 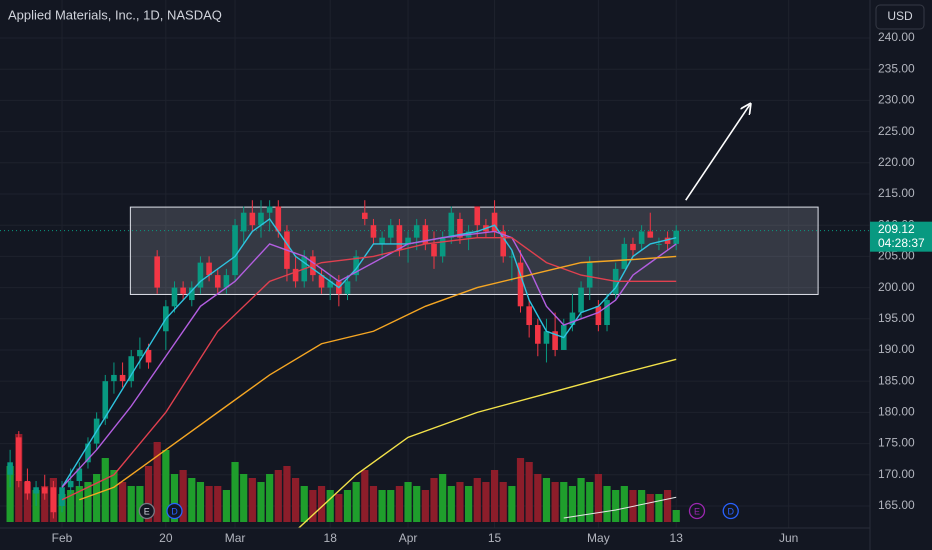 I want to click on x-tick-label: 18, so click(x=331, y=538).